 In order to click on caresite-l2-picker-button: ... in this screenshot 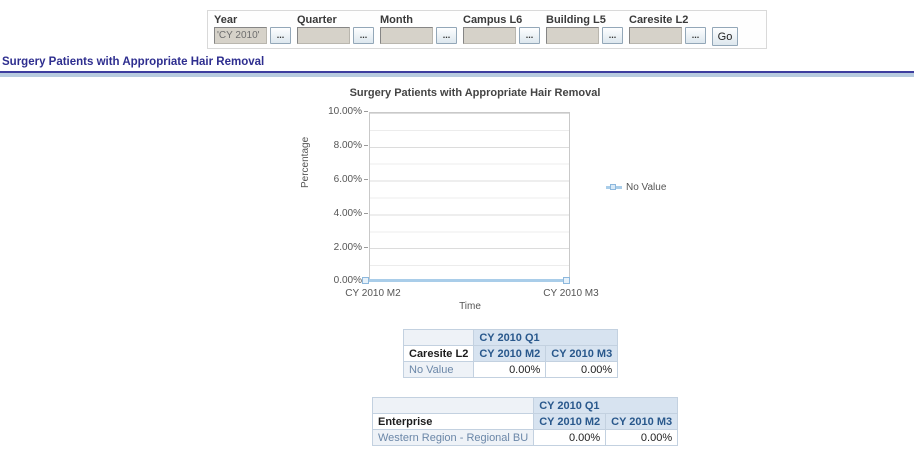, I will do `click(695, 35)`.